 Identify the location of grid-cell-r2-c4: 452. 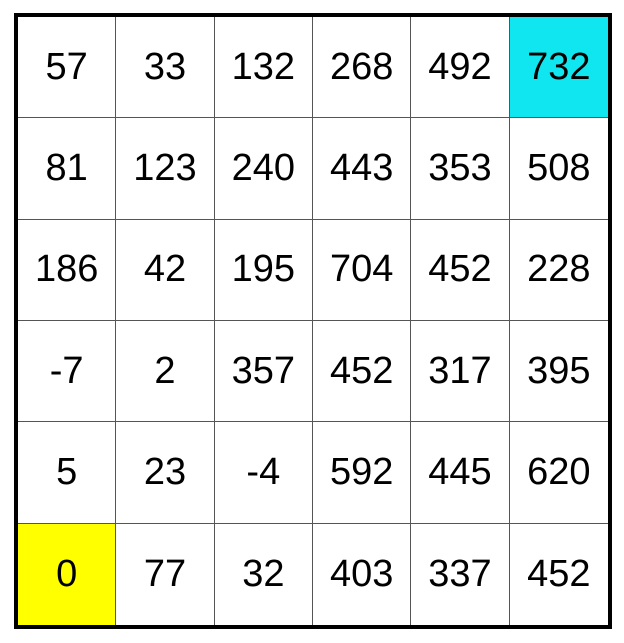
(460, 270).